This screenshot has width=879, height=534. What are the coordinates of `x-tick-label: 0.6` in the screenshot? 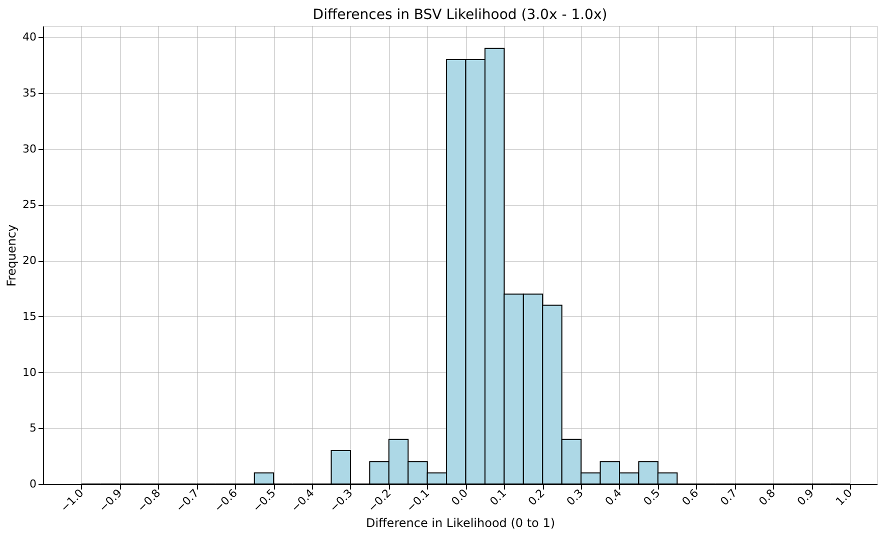 It's located at (691, 497).